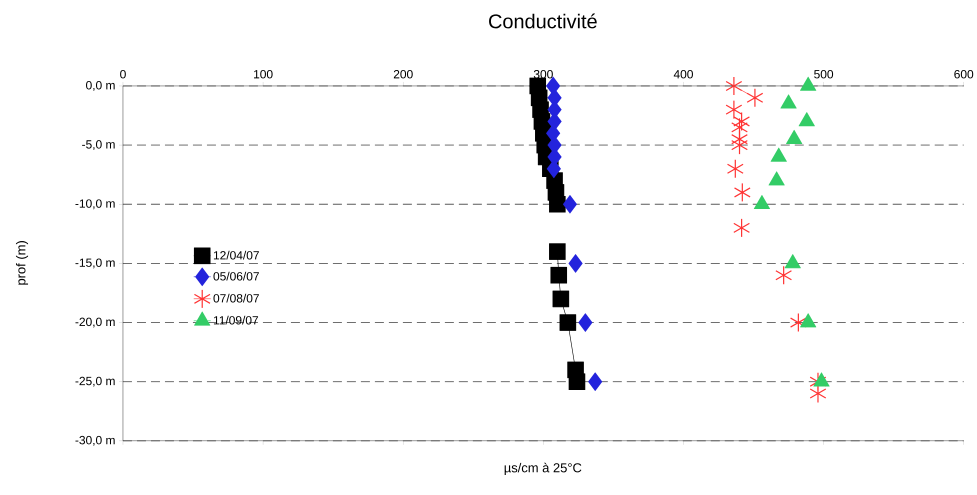 The image size is (977, 495). Describe the element at coordinates (403, 74) in the screenshot. I see `x-tick-label: 200` at that location.